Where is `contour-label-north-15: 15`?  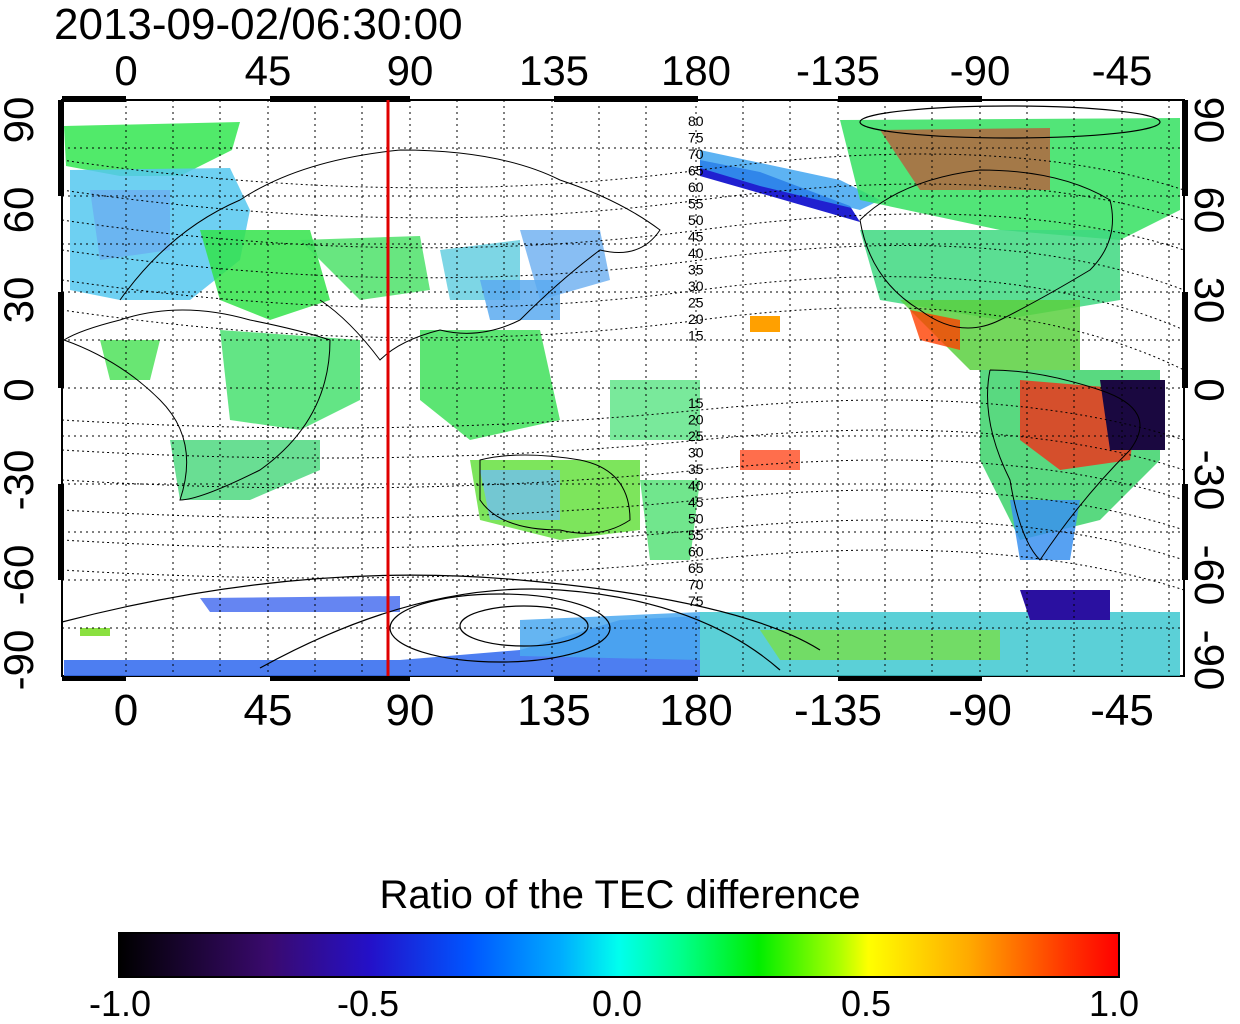 contour-label-north-15: 15 is located at coordinates (696, 336).